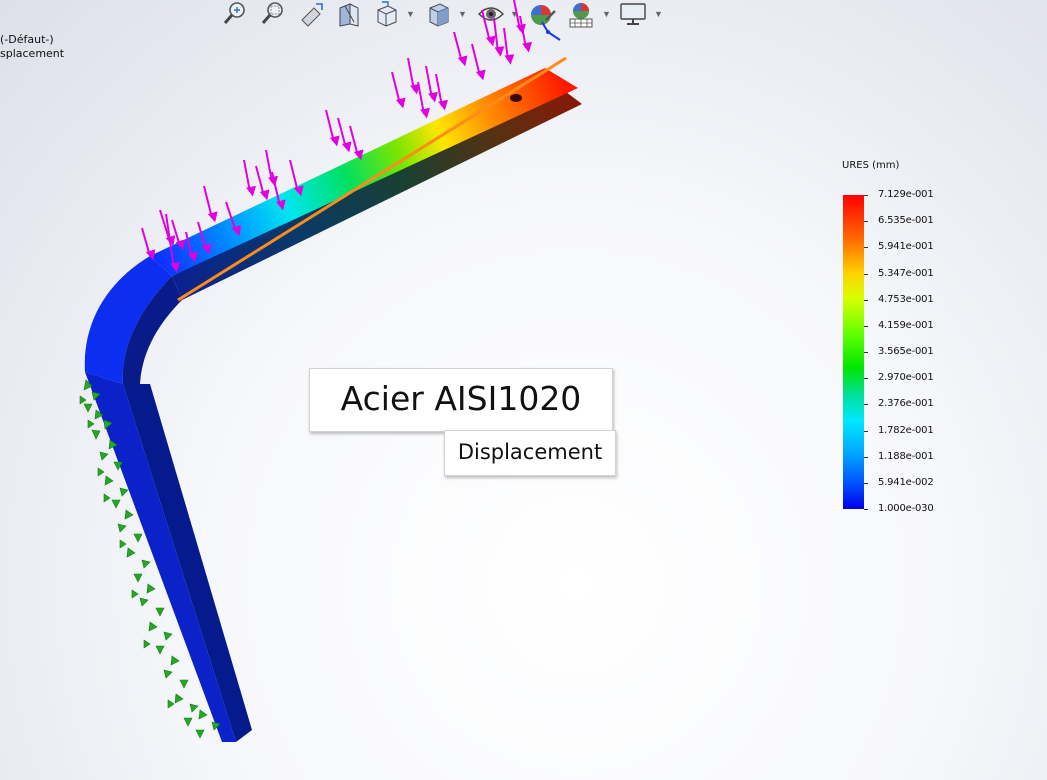 Image resolution: width=1047 pixels, height=780 pixels. Describe the element at coordinates (349, 14) in the screenshot. I see `section-view-icon` at that location.